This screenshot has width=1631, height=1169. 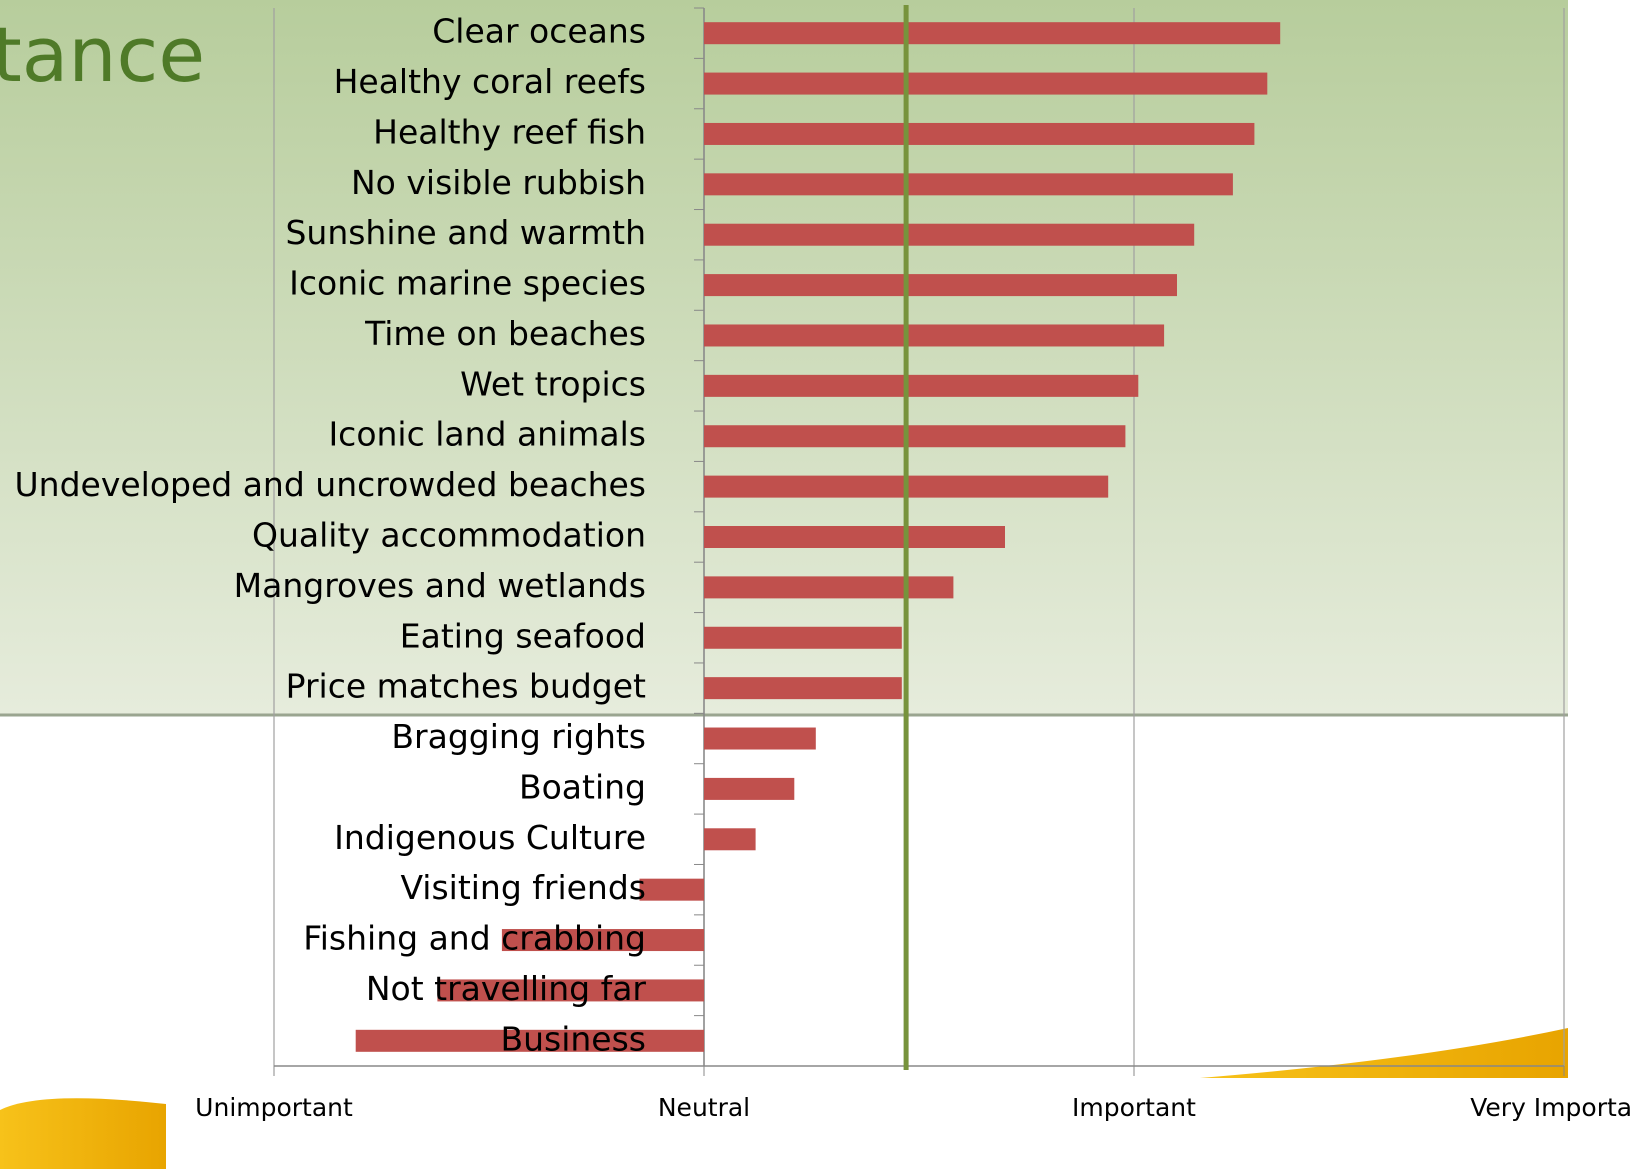 I want to click on y-tick-label: Wet tropics, so click(x=553, y=383).